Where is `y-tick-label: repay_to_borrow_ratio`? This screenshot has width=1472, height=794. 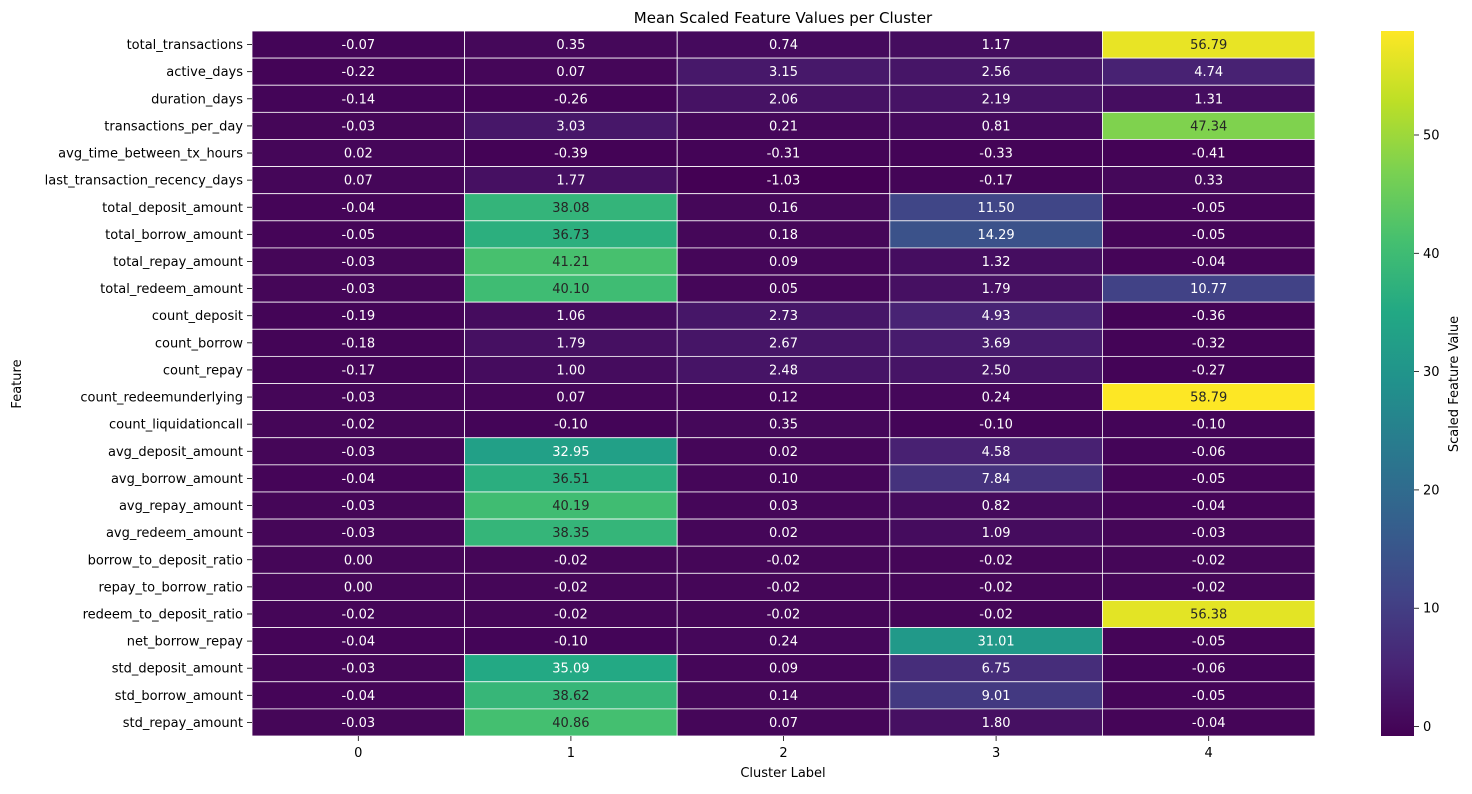
y-tick-label: repay_to_borrow_ratio is located at coordinates (171, 587).